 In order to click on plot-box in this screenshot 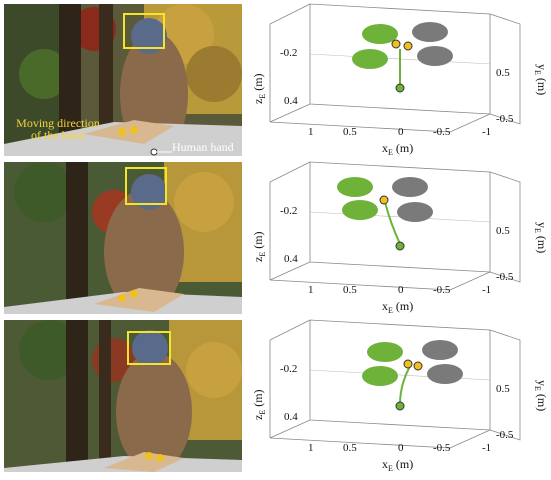, I will do `click(395, 68)`.